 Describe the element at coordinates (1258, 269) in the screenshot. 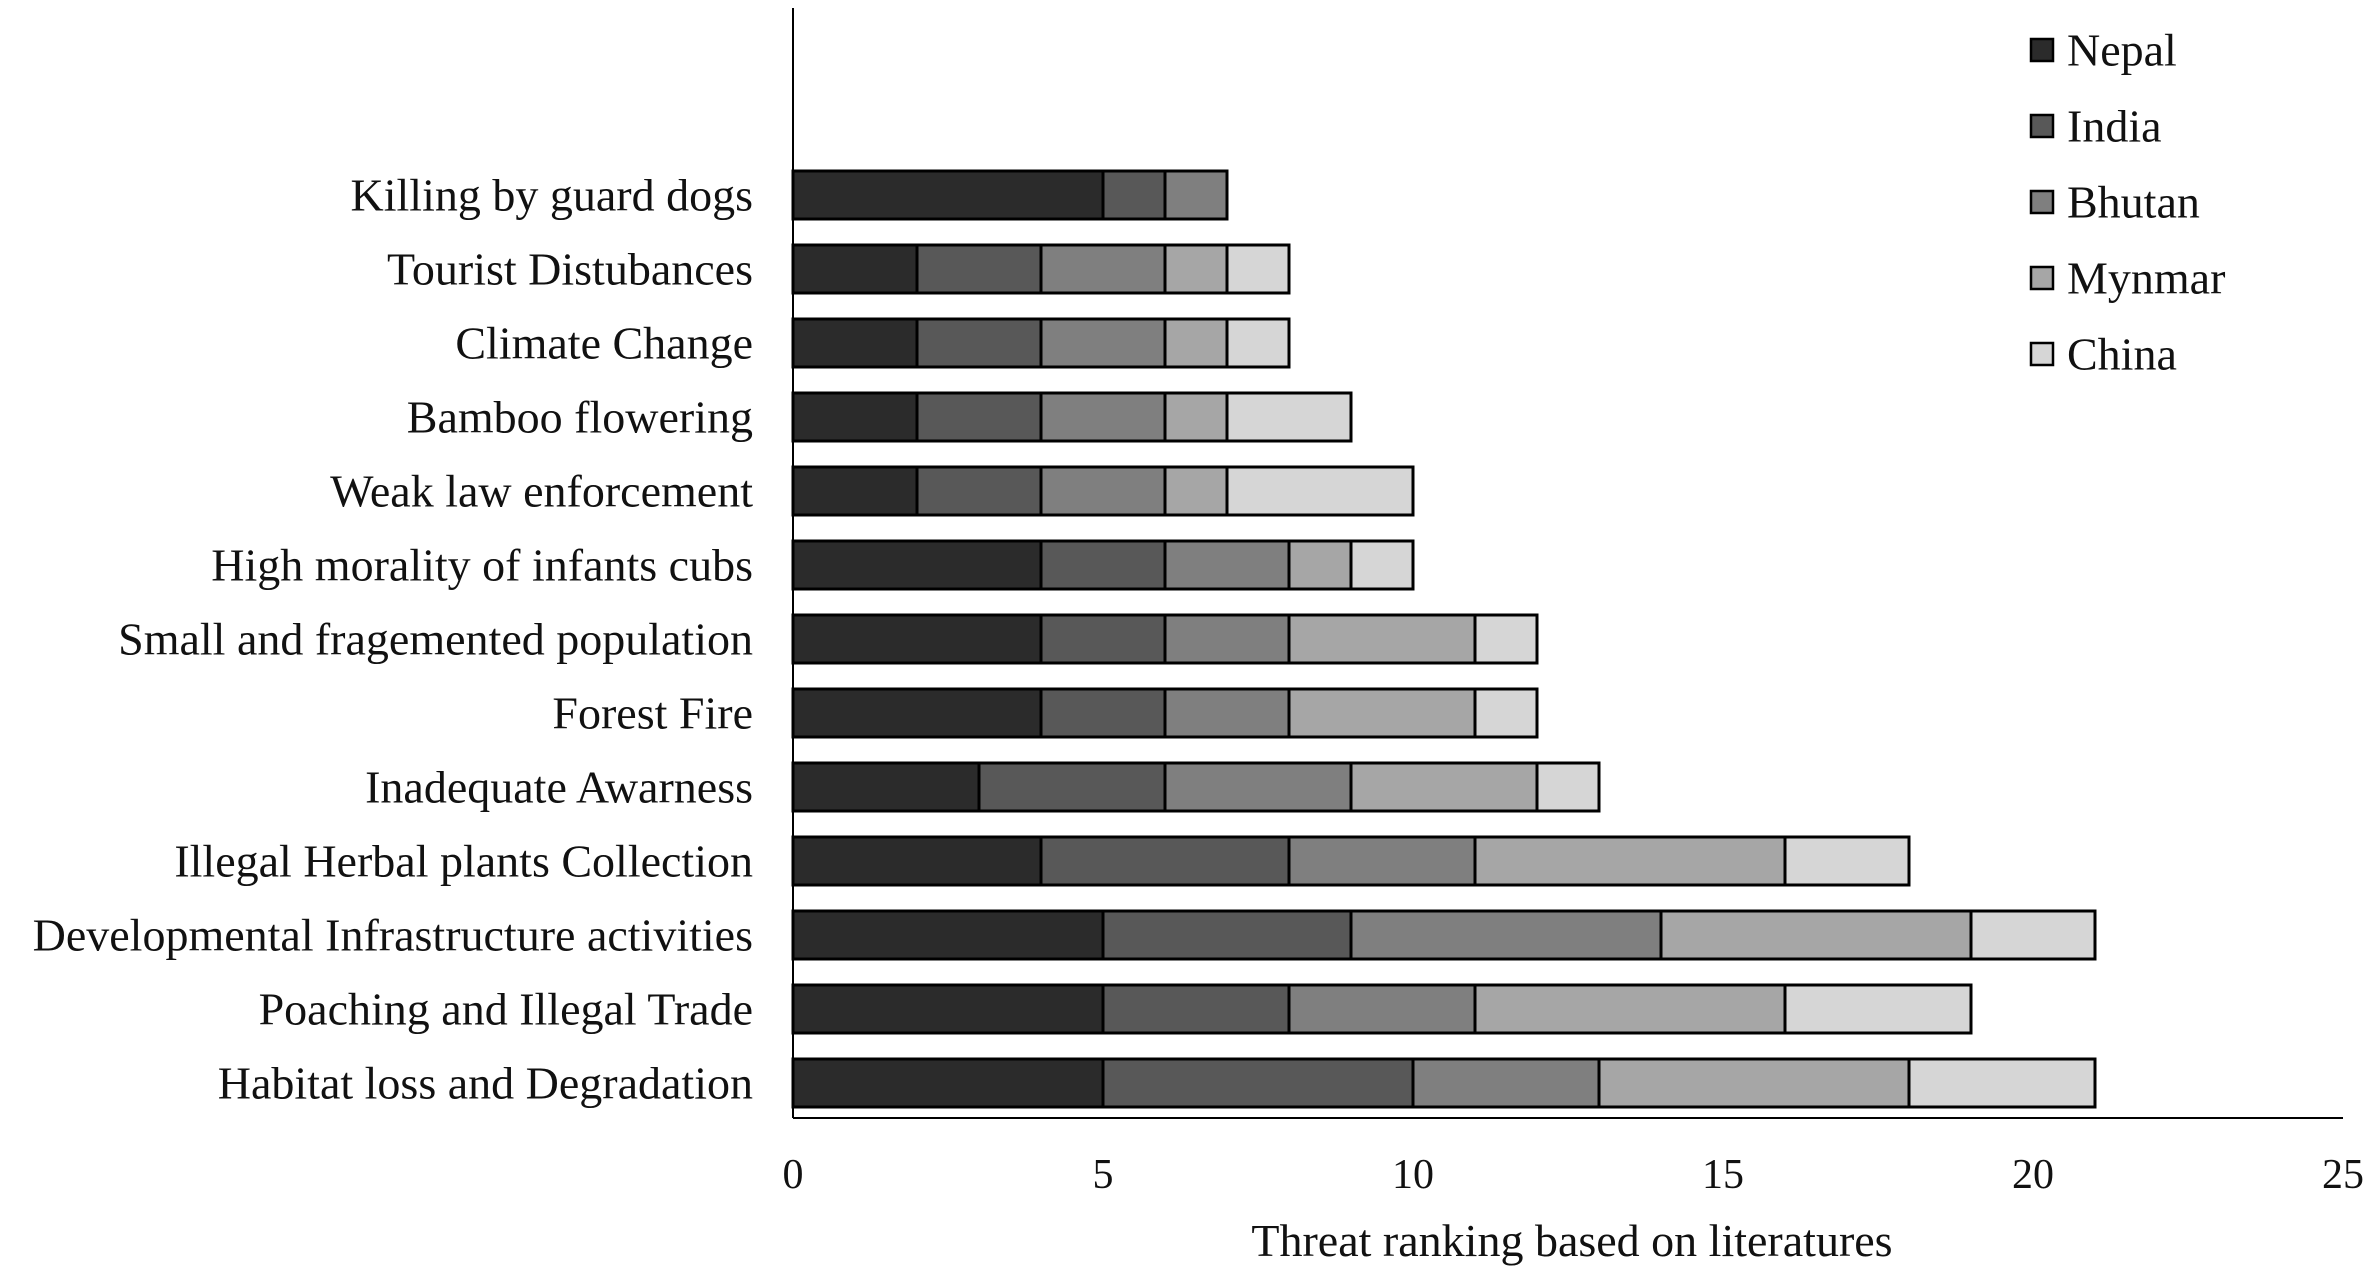

I see `bar-segment-china-tourist-distubances` at that location.